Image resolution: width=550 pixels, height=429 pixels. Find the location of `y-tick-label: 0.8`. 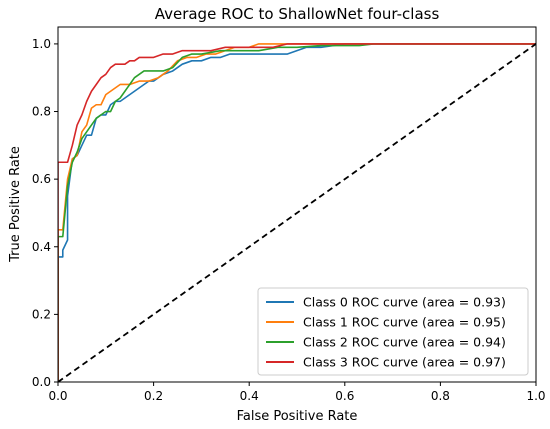

y-tick-label: 0.8 is located at coordinates (41, 112).